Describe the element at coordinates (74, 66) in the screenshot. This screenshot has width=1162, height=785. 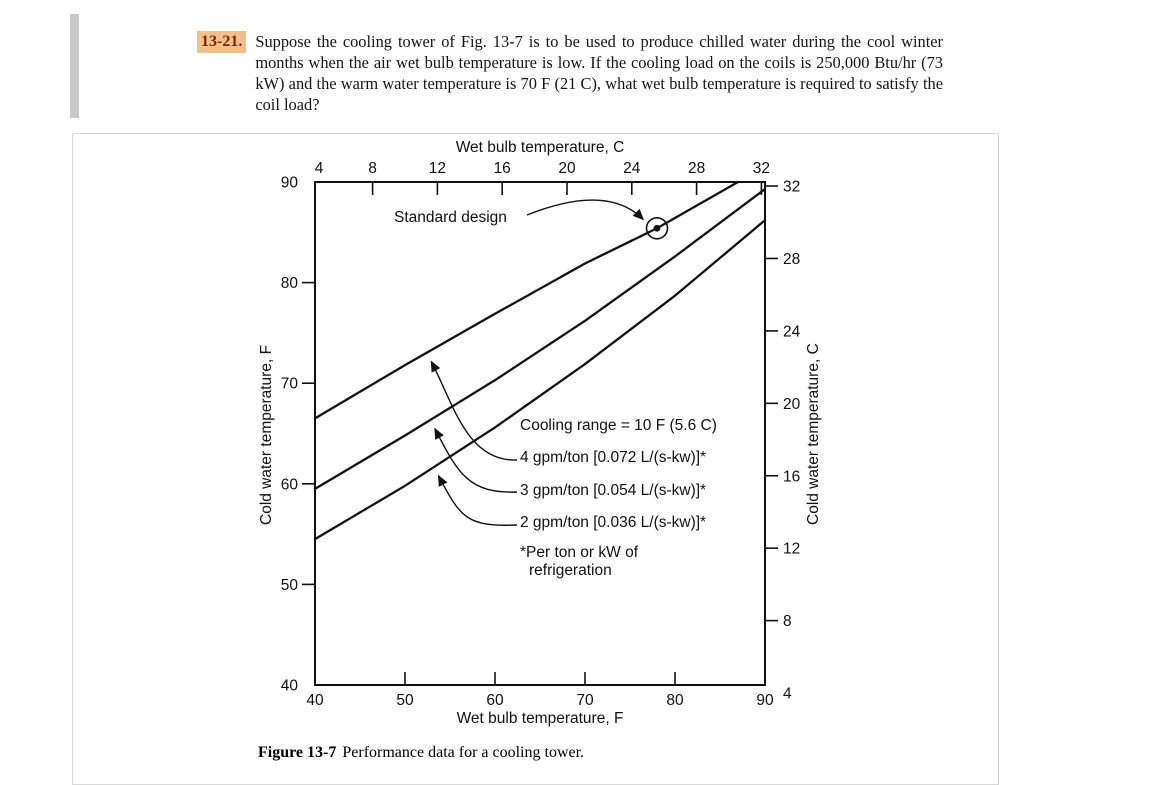
I see `problem-accent-bar` at that location.